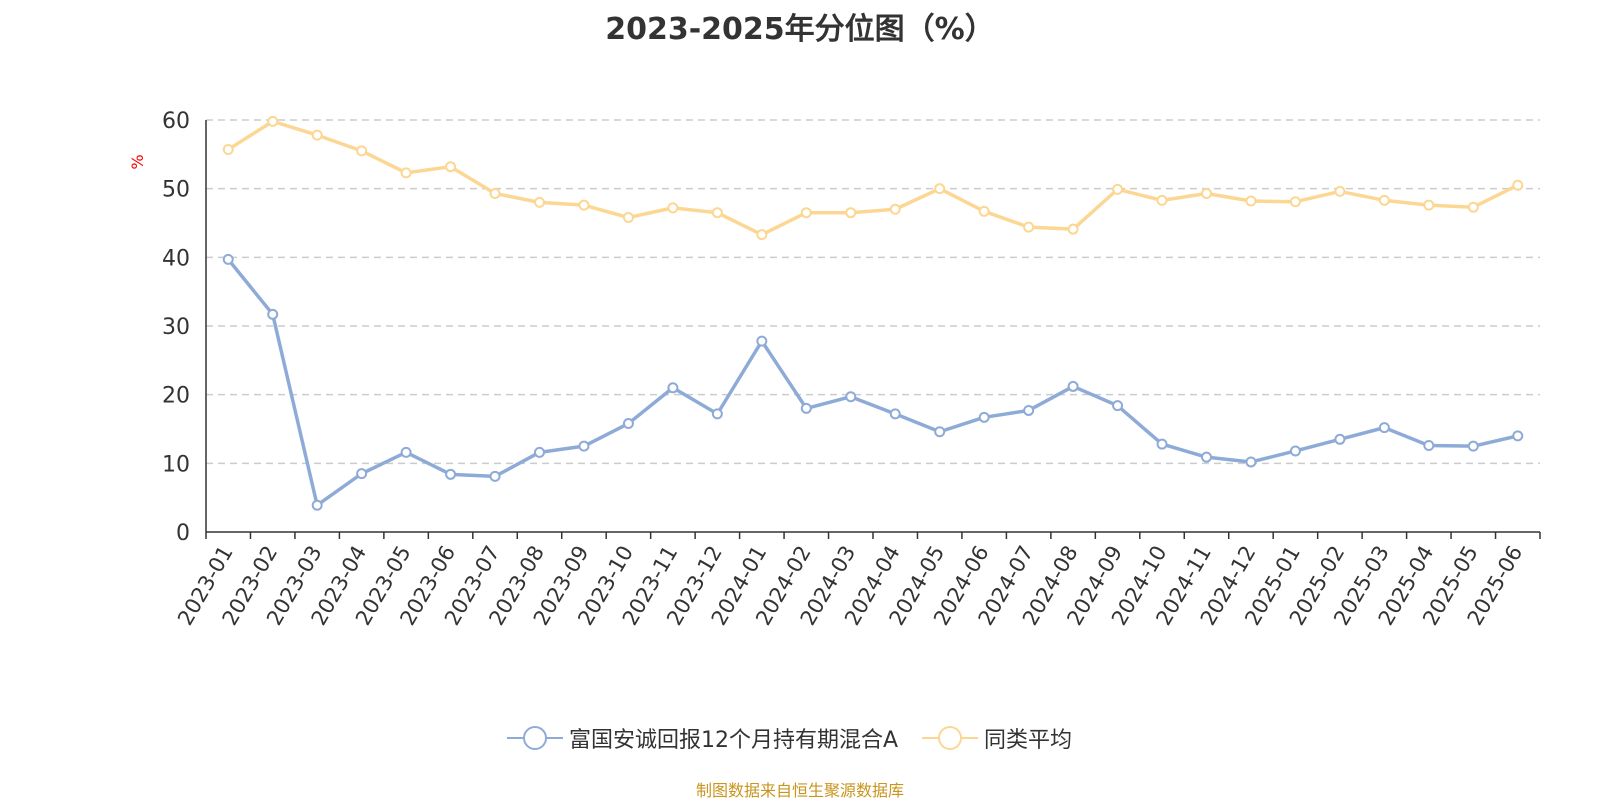 Image resolution: width=1600 pixels, height=801 pixels. Describe the element at coordinates (176, 258) in the screenshot. I see `y-tick-label: 40` at that location.